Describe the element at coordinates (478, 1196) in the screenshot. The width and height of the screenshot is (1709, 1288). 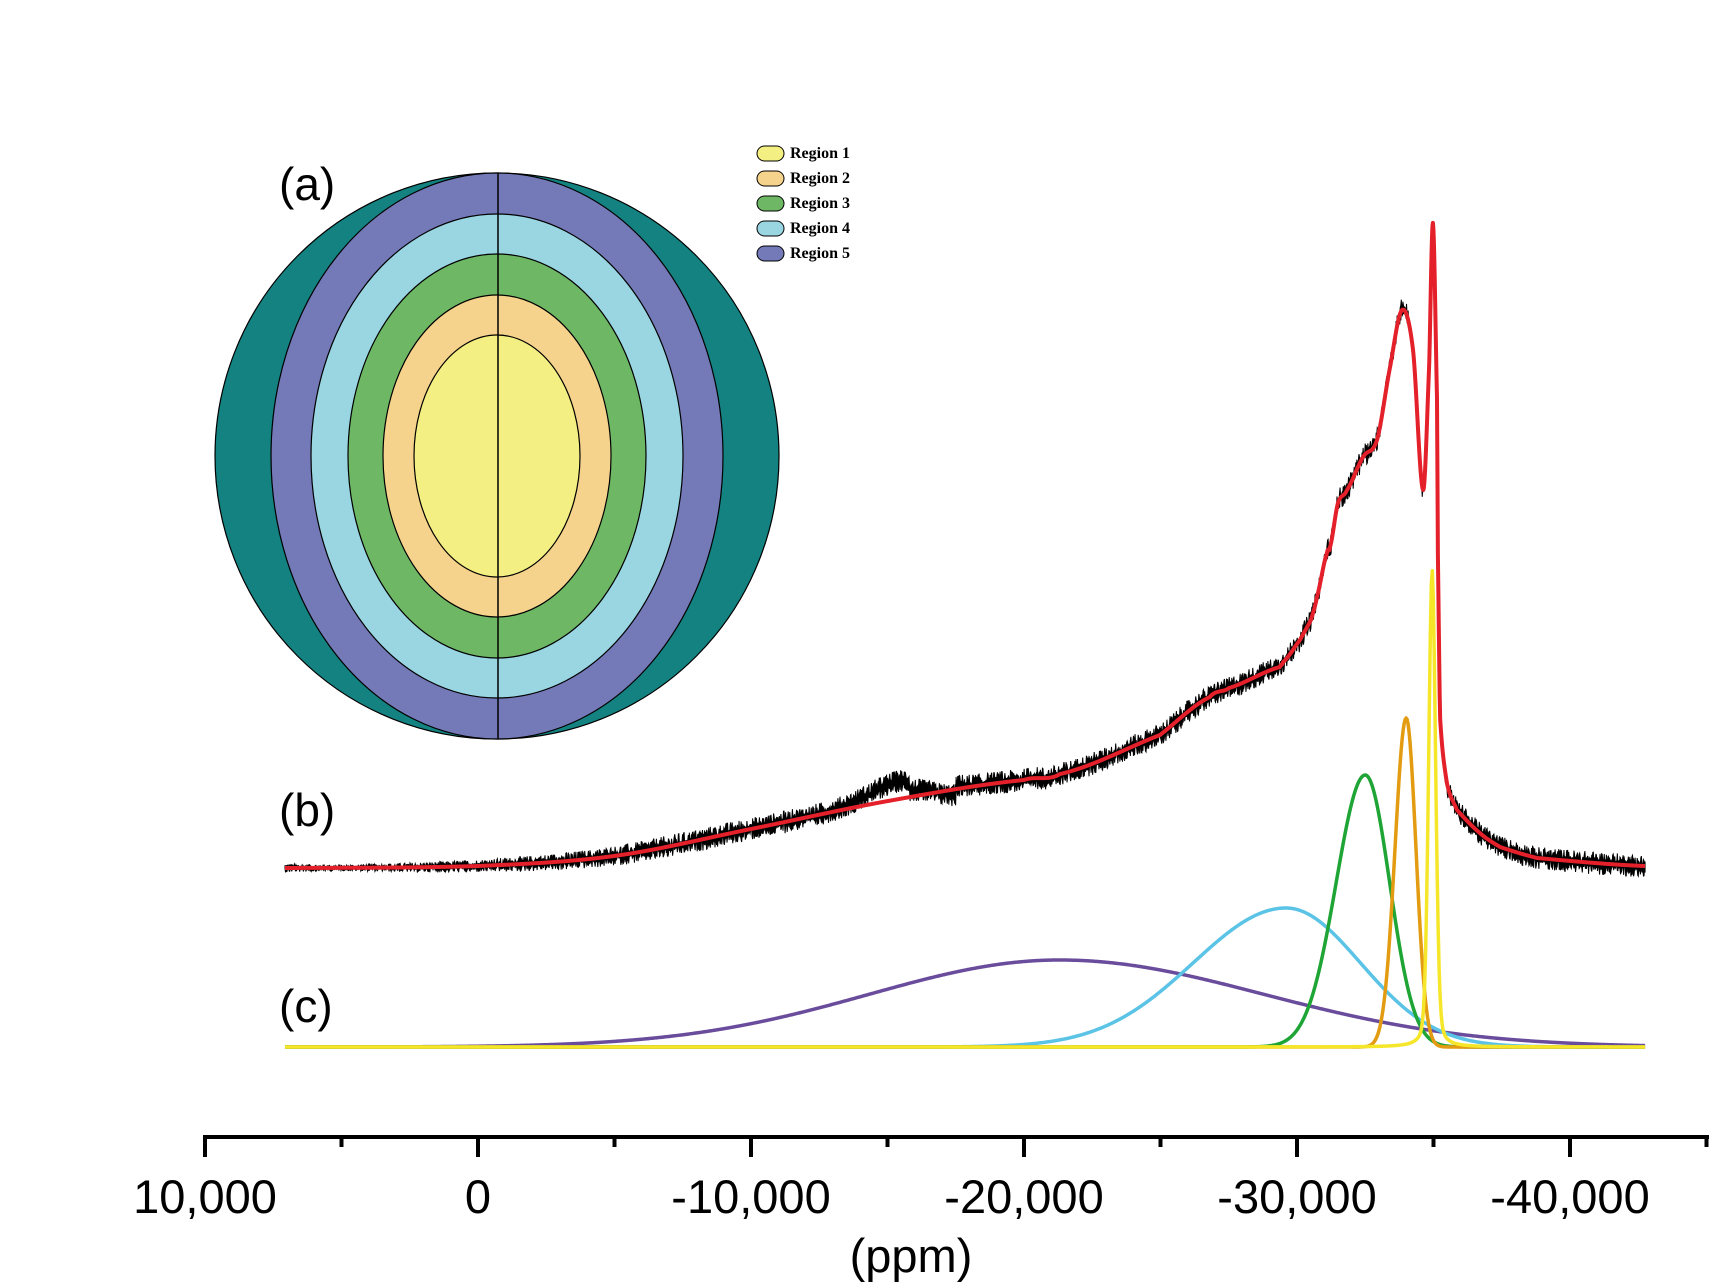
I see `tick-label: 0` at that location.